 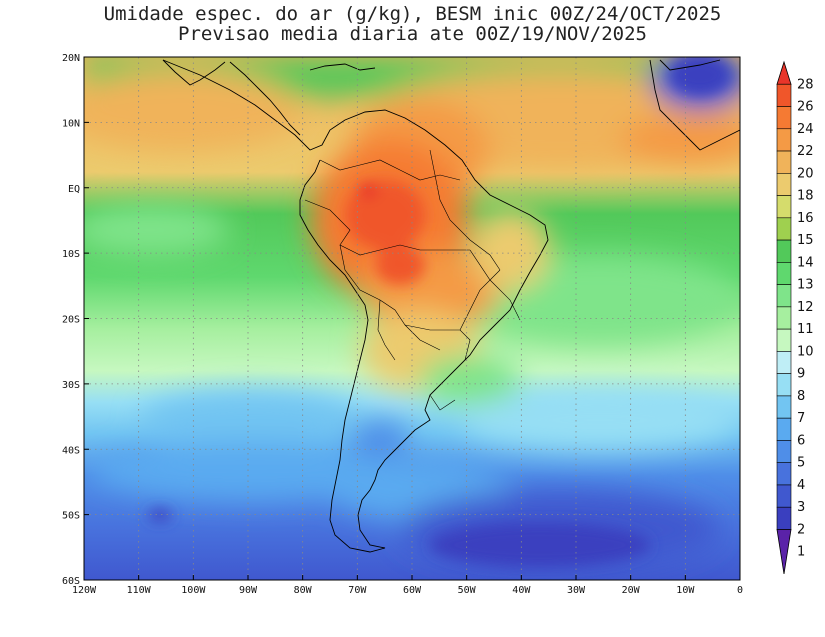 What do you see at coordinates (193, 590) in the screenshot?
I see `x-tick-label: 100W` at bounding box center [193, 590].